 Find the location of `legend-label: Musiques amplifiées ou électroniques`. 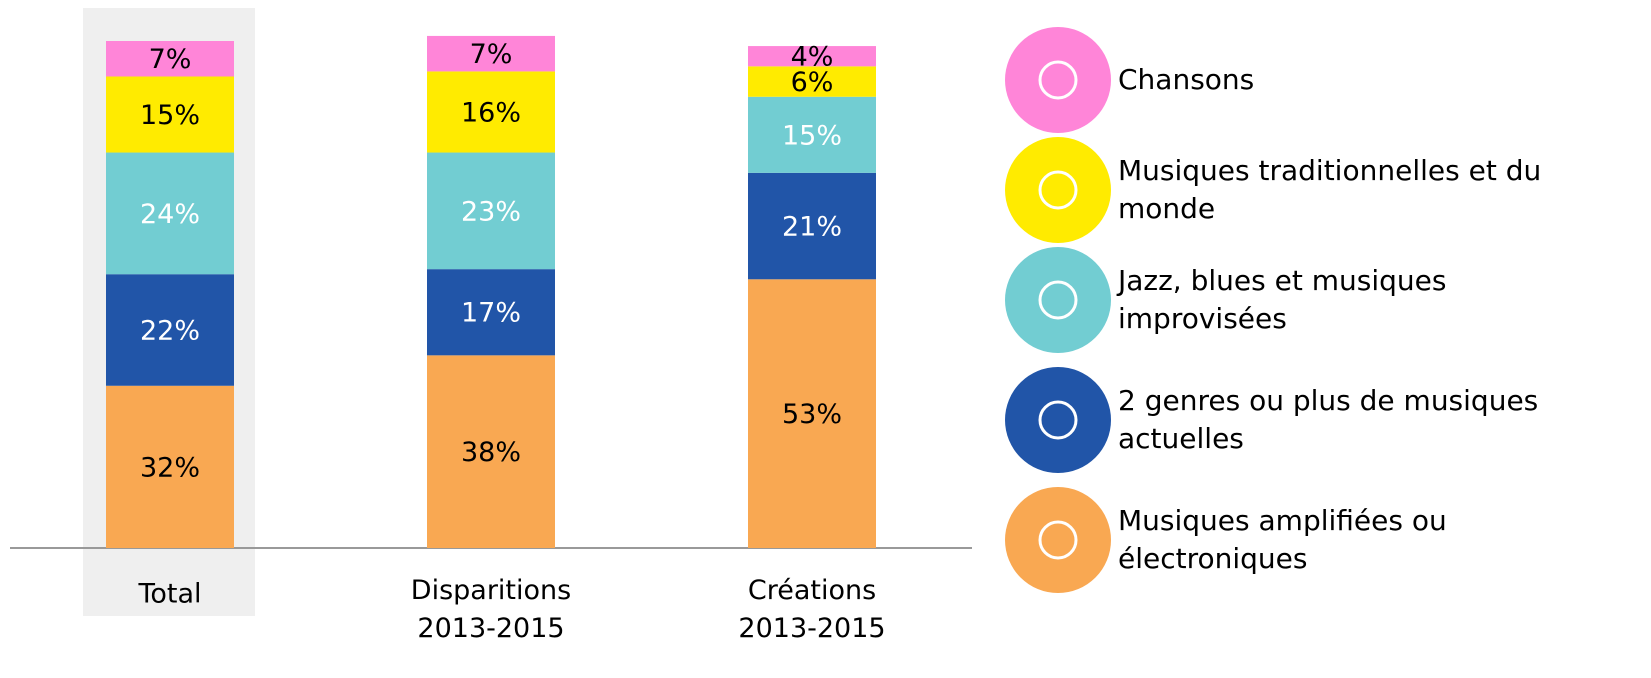

legend-label: Musiques amplifiées ou électroniques is located at coordinates (1282, 539).